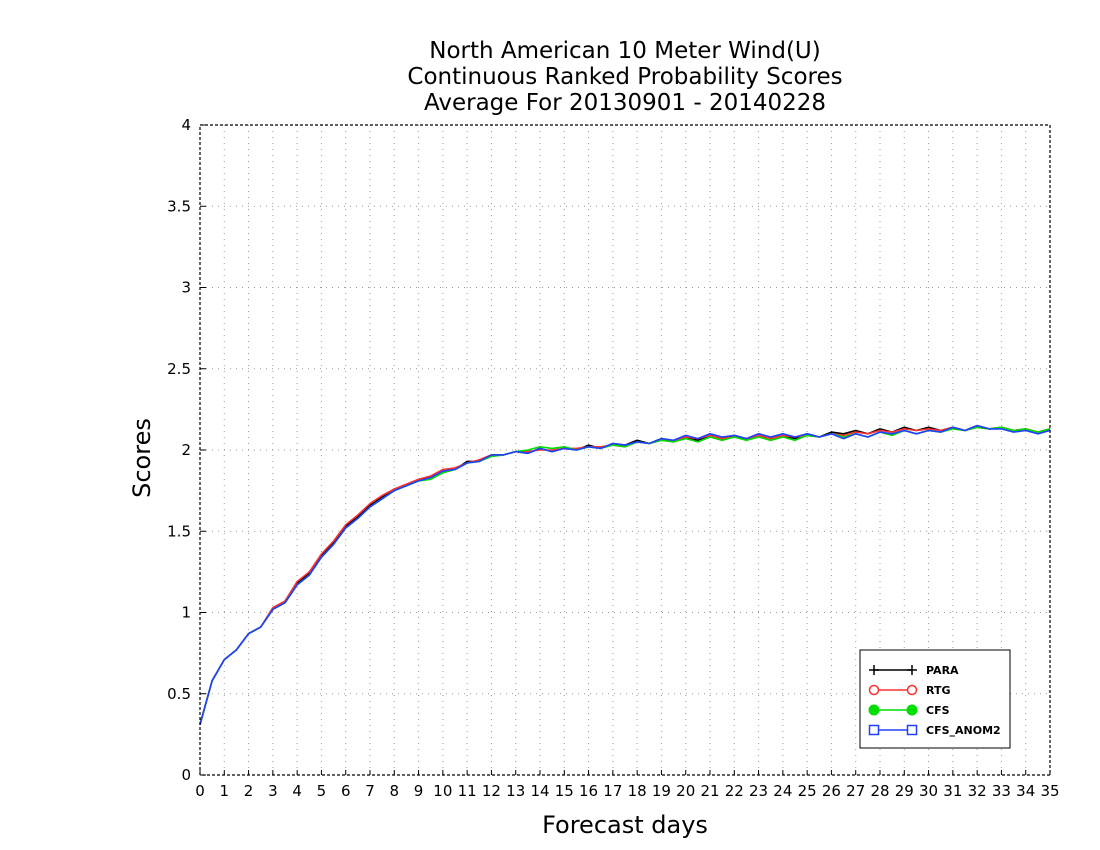  Describe the element at coordinates (186, 613) in the screenshot. I see `y-tick-label: 1` at that location.